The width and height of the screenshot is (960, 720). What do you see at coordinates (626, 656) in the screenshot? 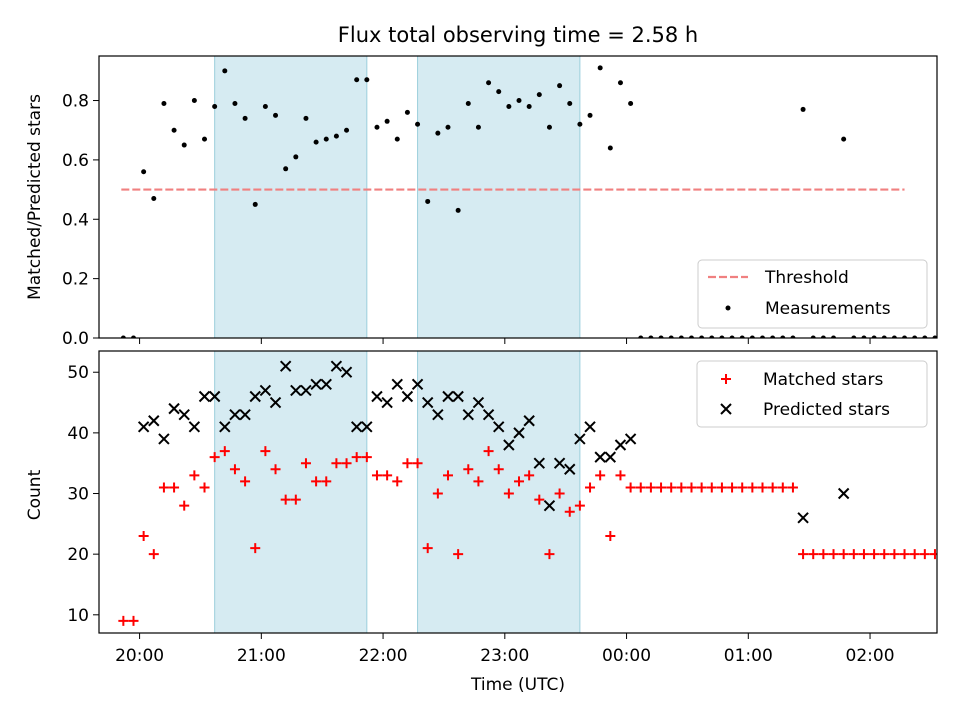
I see `x-tick-label: 00:00` at bounding box center [626, 656].